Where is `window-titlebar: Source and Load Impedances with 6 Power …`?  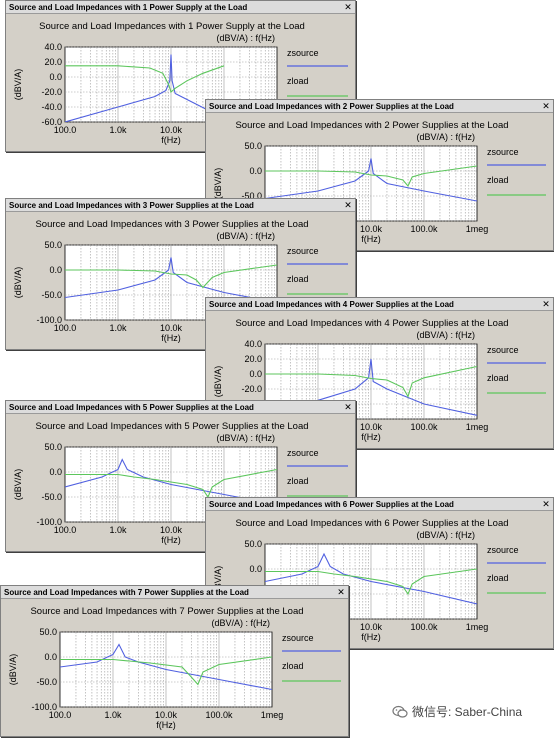
window-titlebar: Source and Load Impedances with 6 Power … is located at coordinates (379, 504).